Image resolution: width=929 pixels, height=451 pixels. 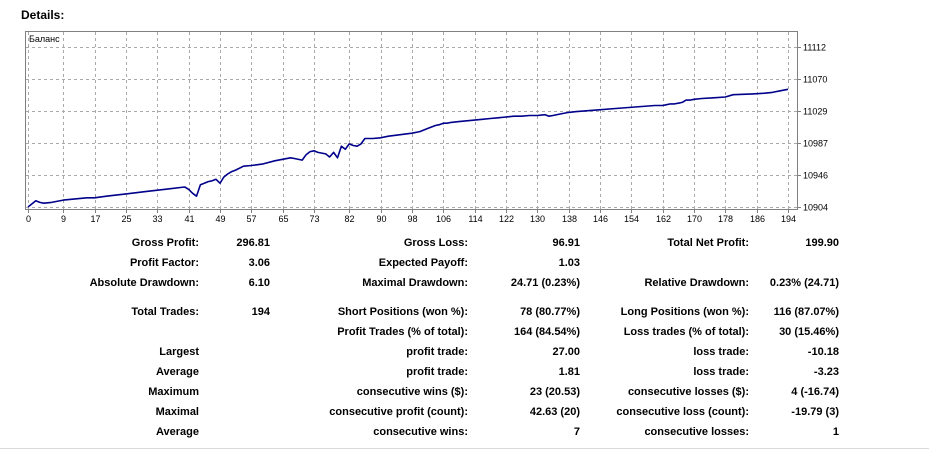 I want to click on stat-label: consecutive wins:, so click(x=420, y=432).